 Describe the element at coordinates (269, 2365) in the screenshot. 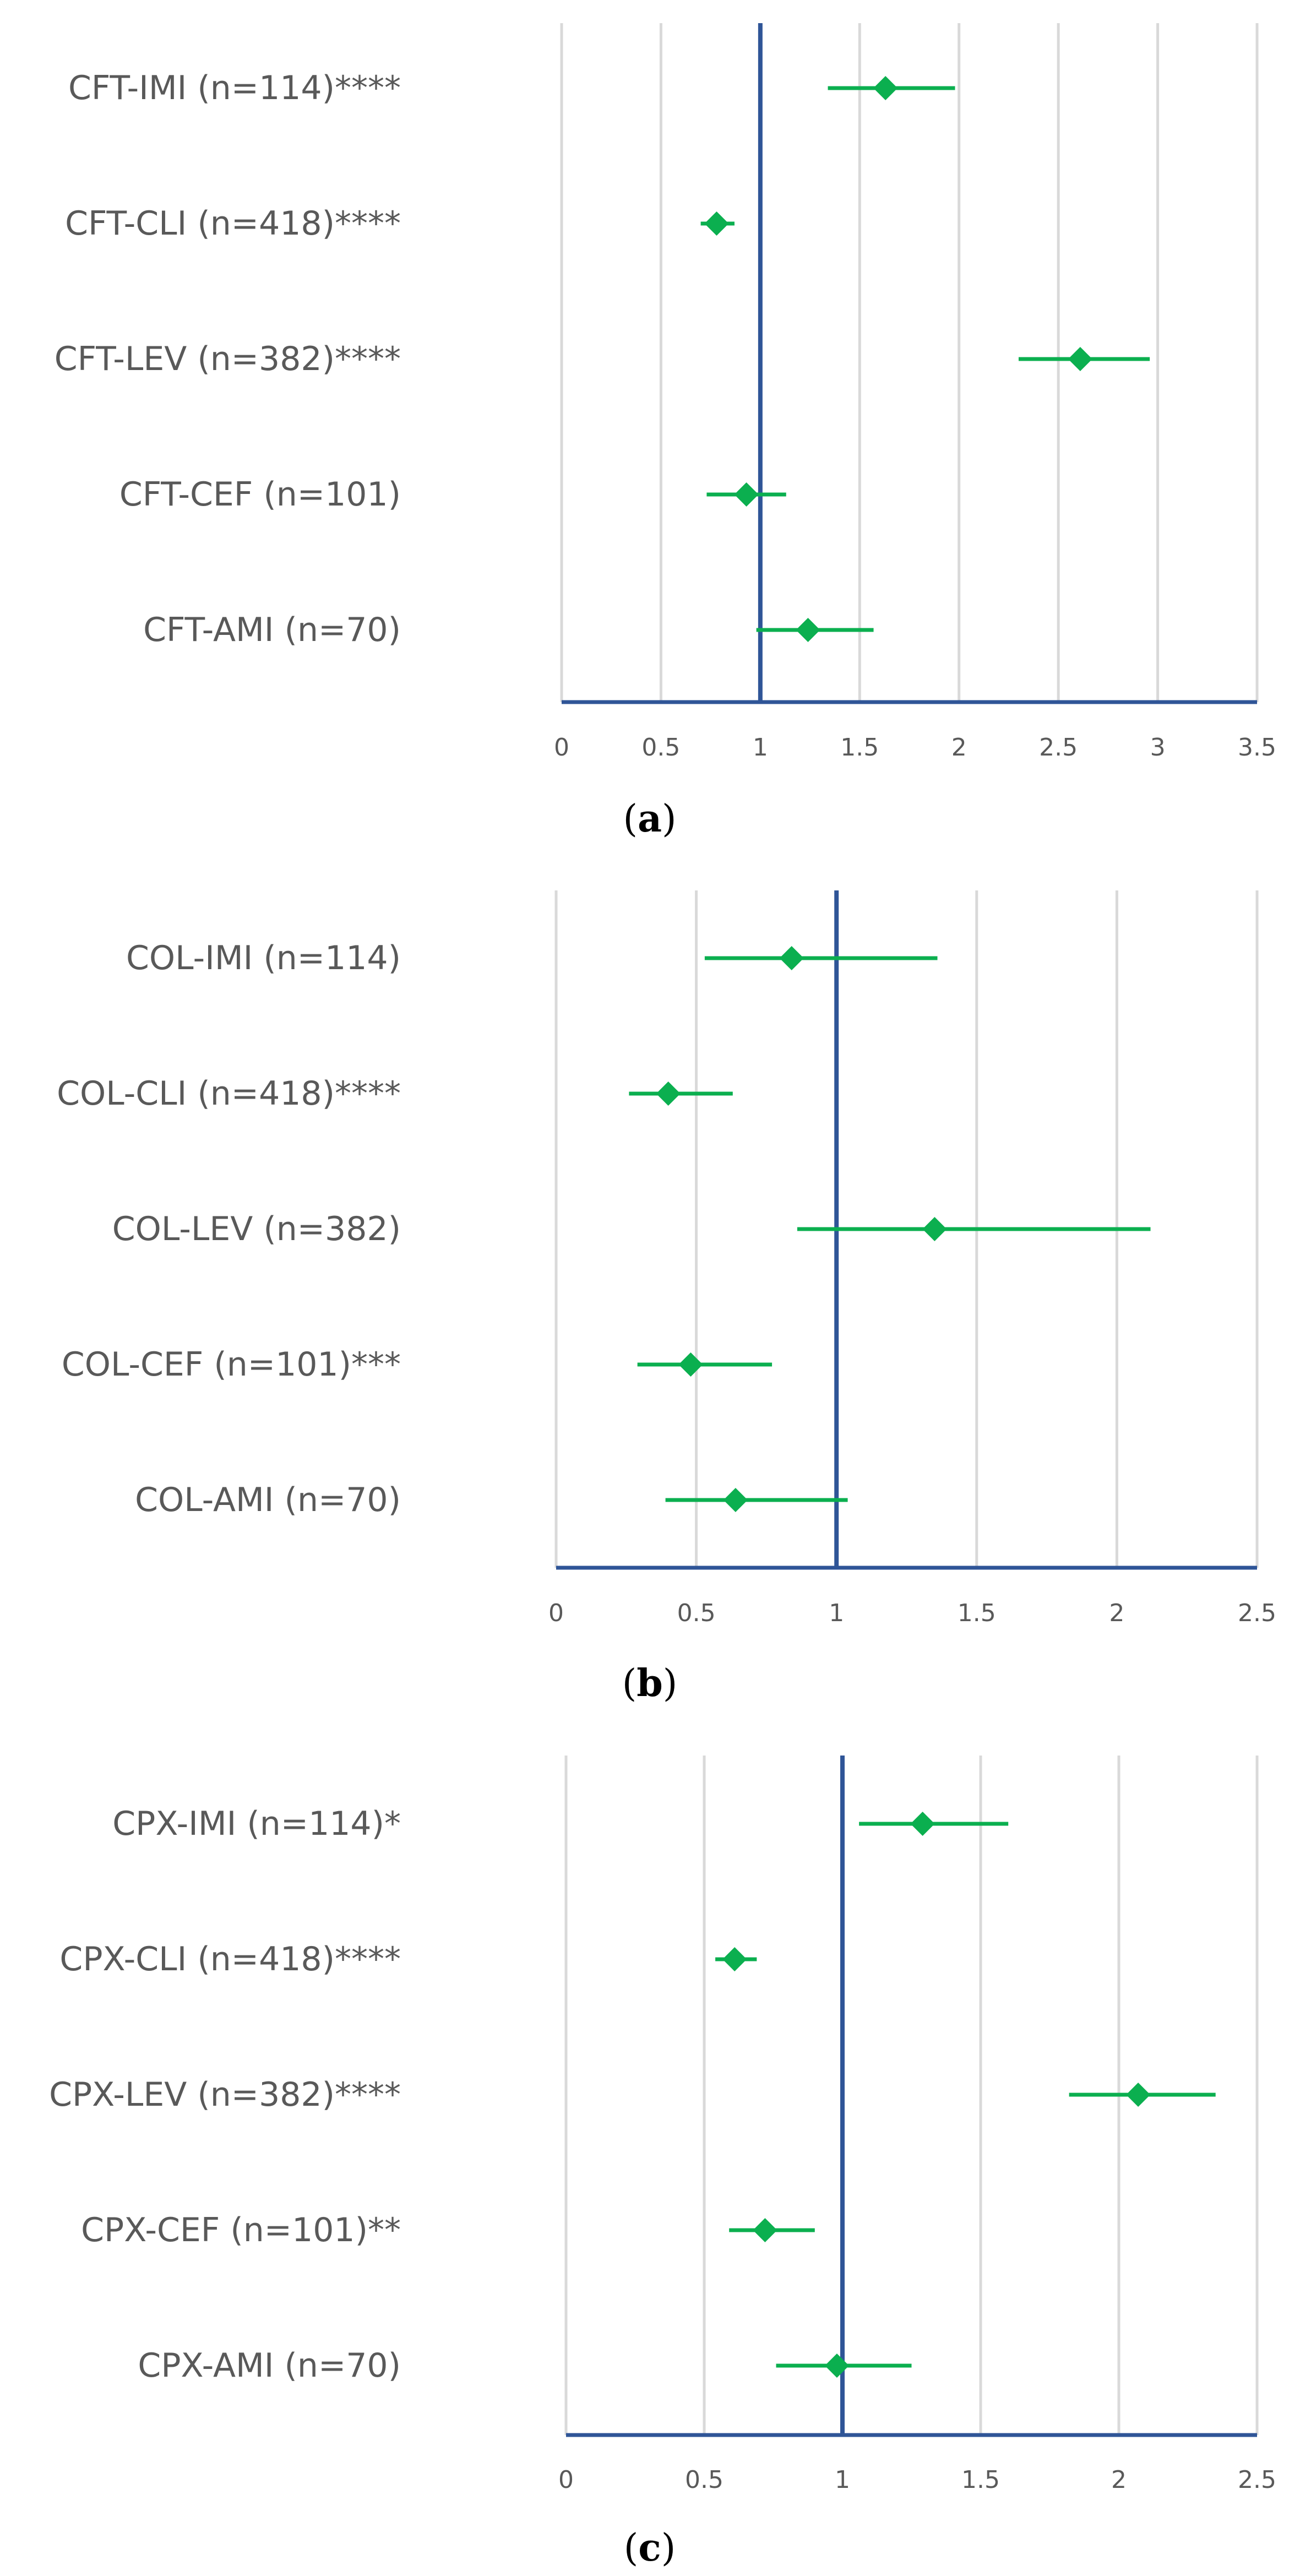

I see `row-label: CPX-AMI (n=70)` at that location.